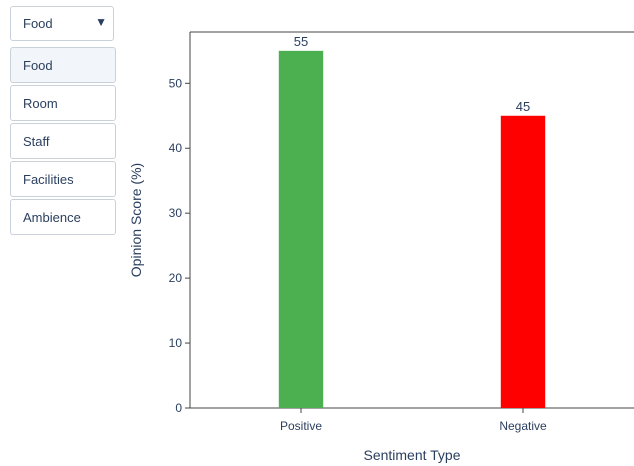  Describe the element at coordinates (176, 343) in the screenshot. I see `y-tick-label: 10` at that location.